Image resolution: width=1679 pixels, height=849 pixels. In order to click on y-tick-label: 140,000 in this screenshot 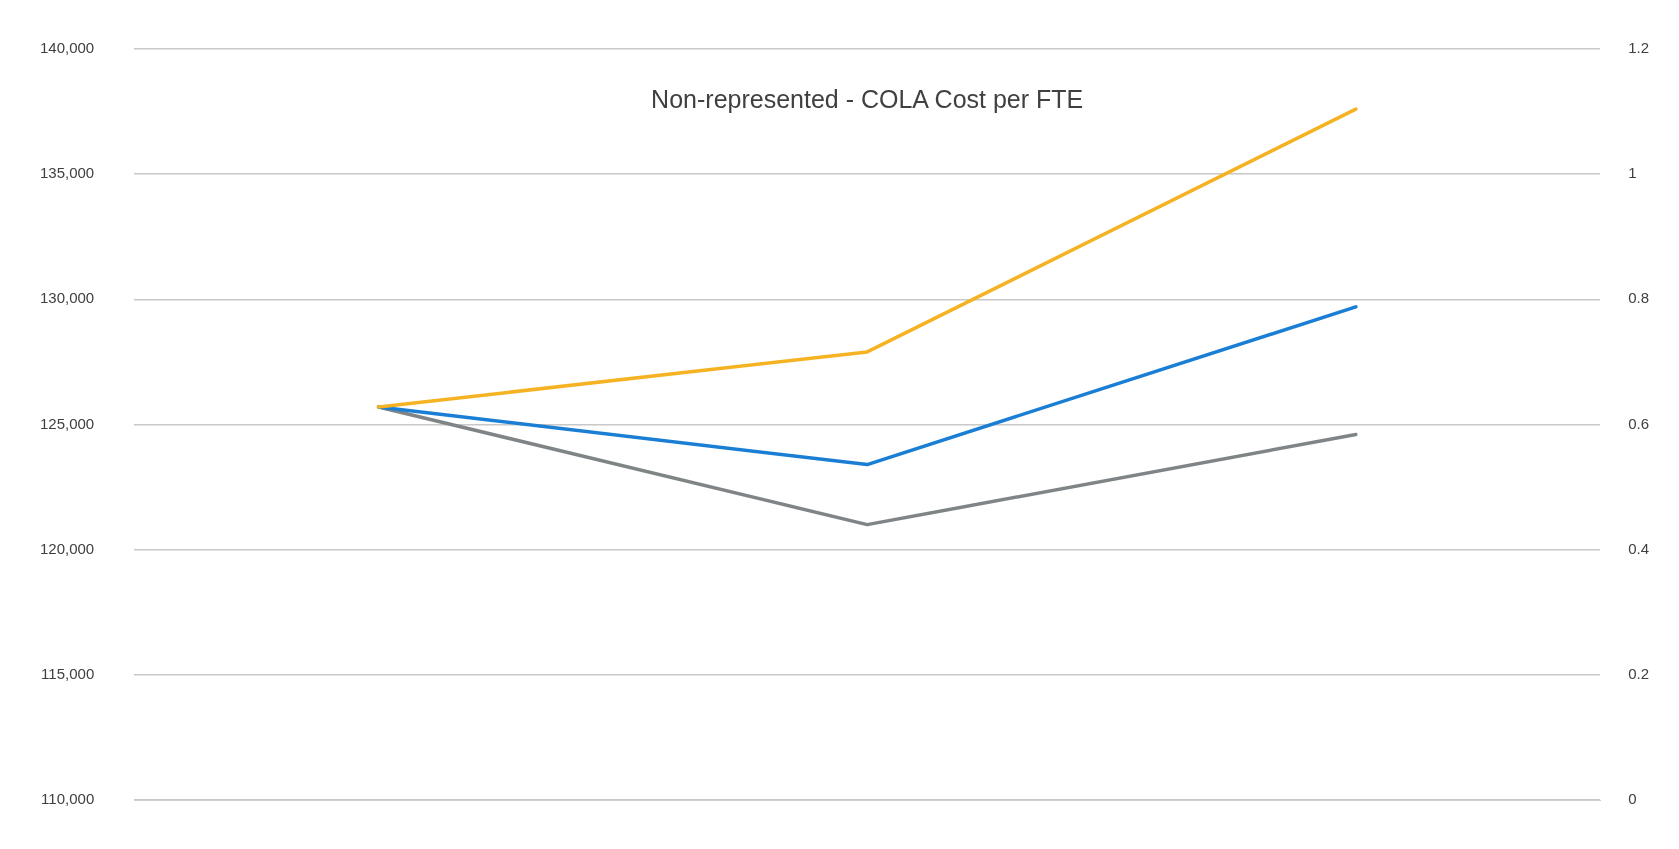, I will do `click(67, 48)`.